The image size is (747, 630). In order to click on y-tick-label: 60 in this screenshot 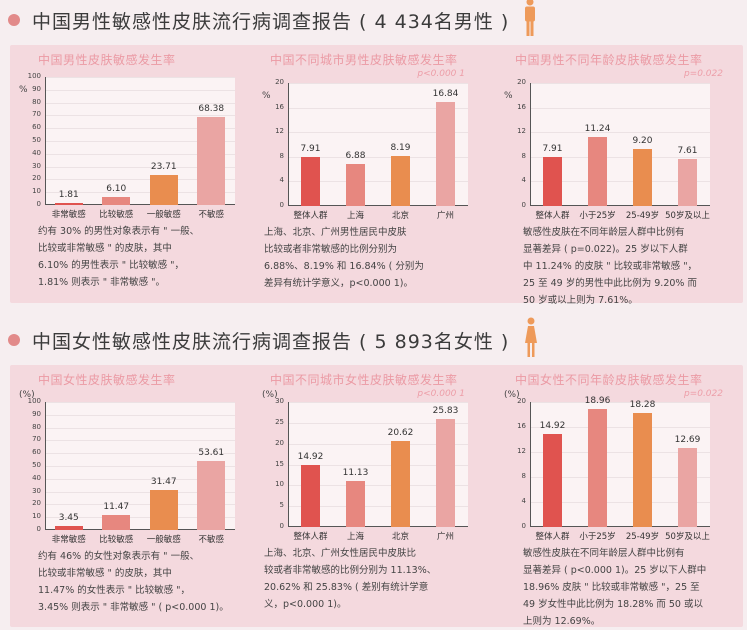, I will do `click(36, 127)`.